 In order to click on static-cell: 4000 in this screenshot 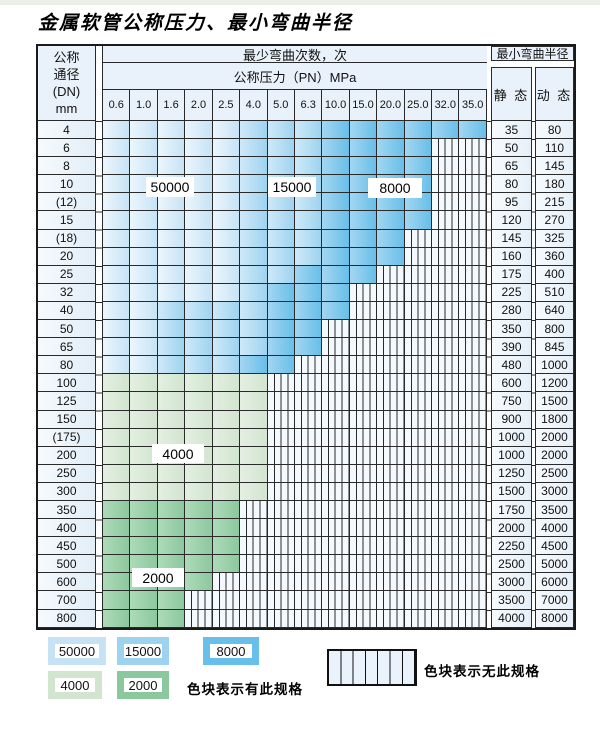, I will do `click(512, 618)`.